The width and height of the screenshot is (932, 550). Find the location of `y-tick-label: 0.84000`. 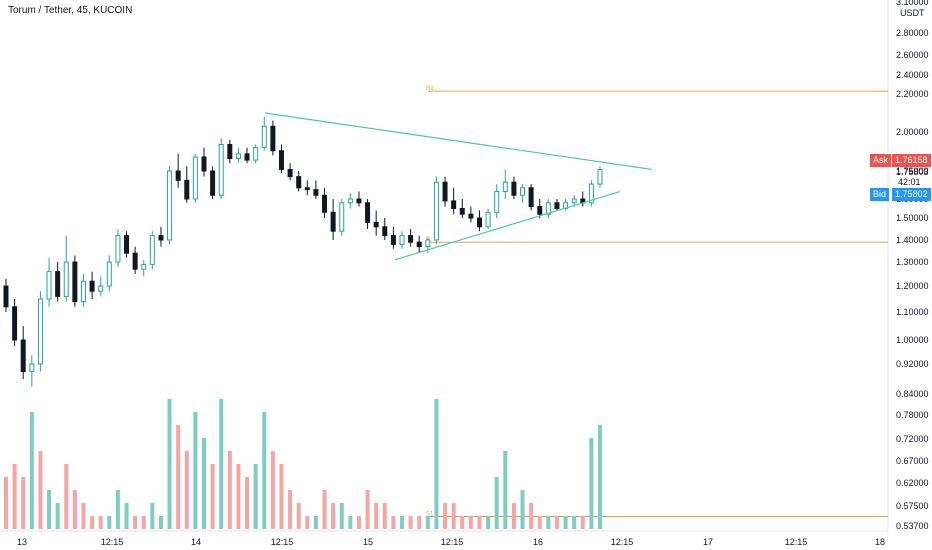

y-tick-label: 0.84000 is located at coordinates (912, 394).